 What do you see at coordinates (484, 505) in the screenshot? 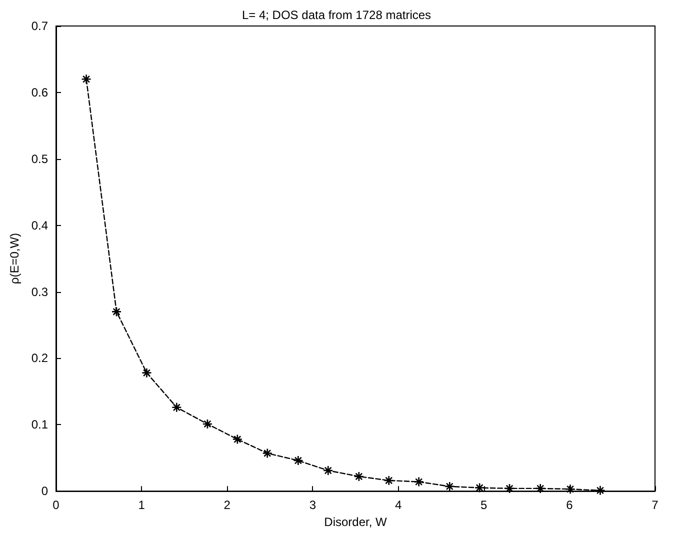
I see `x-tick-label: 5` at bounding box center [484, 505].